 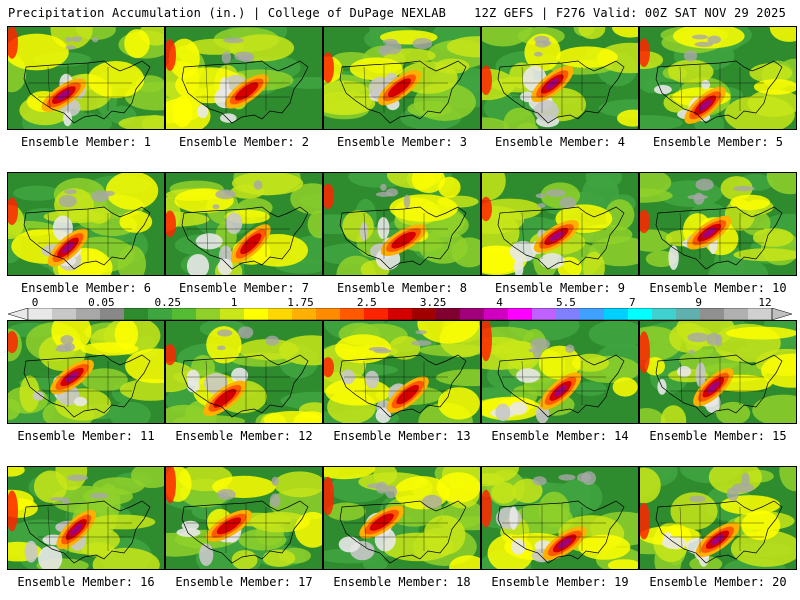 I want to click on colorbar-tick-label: 7, so click(x=632, y=302).